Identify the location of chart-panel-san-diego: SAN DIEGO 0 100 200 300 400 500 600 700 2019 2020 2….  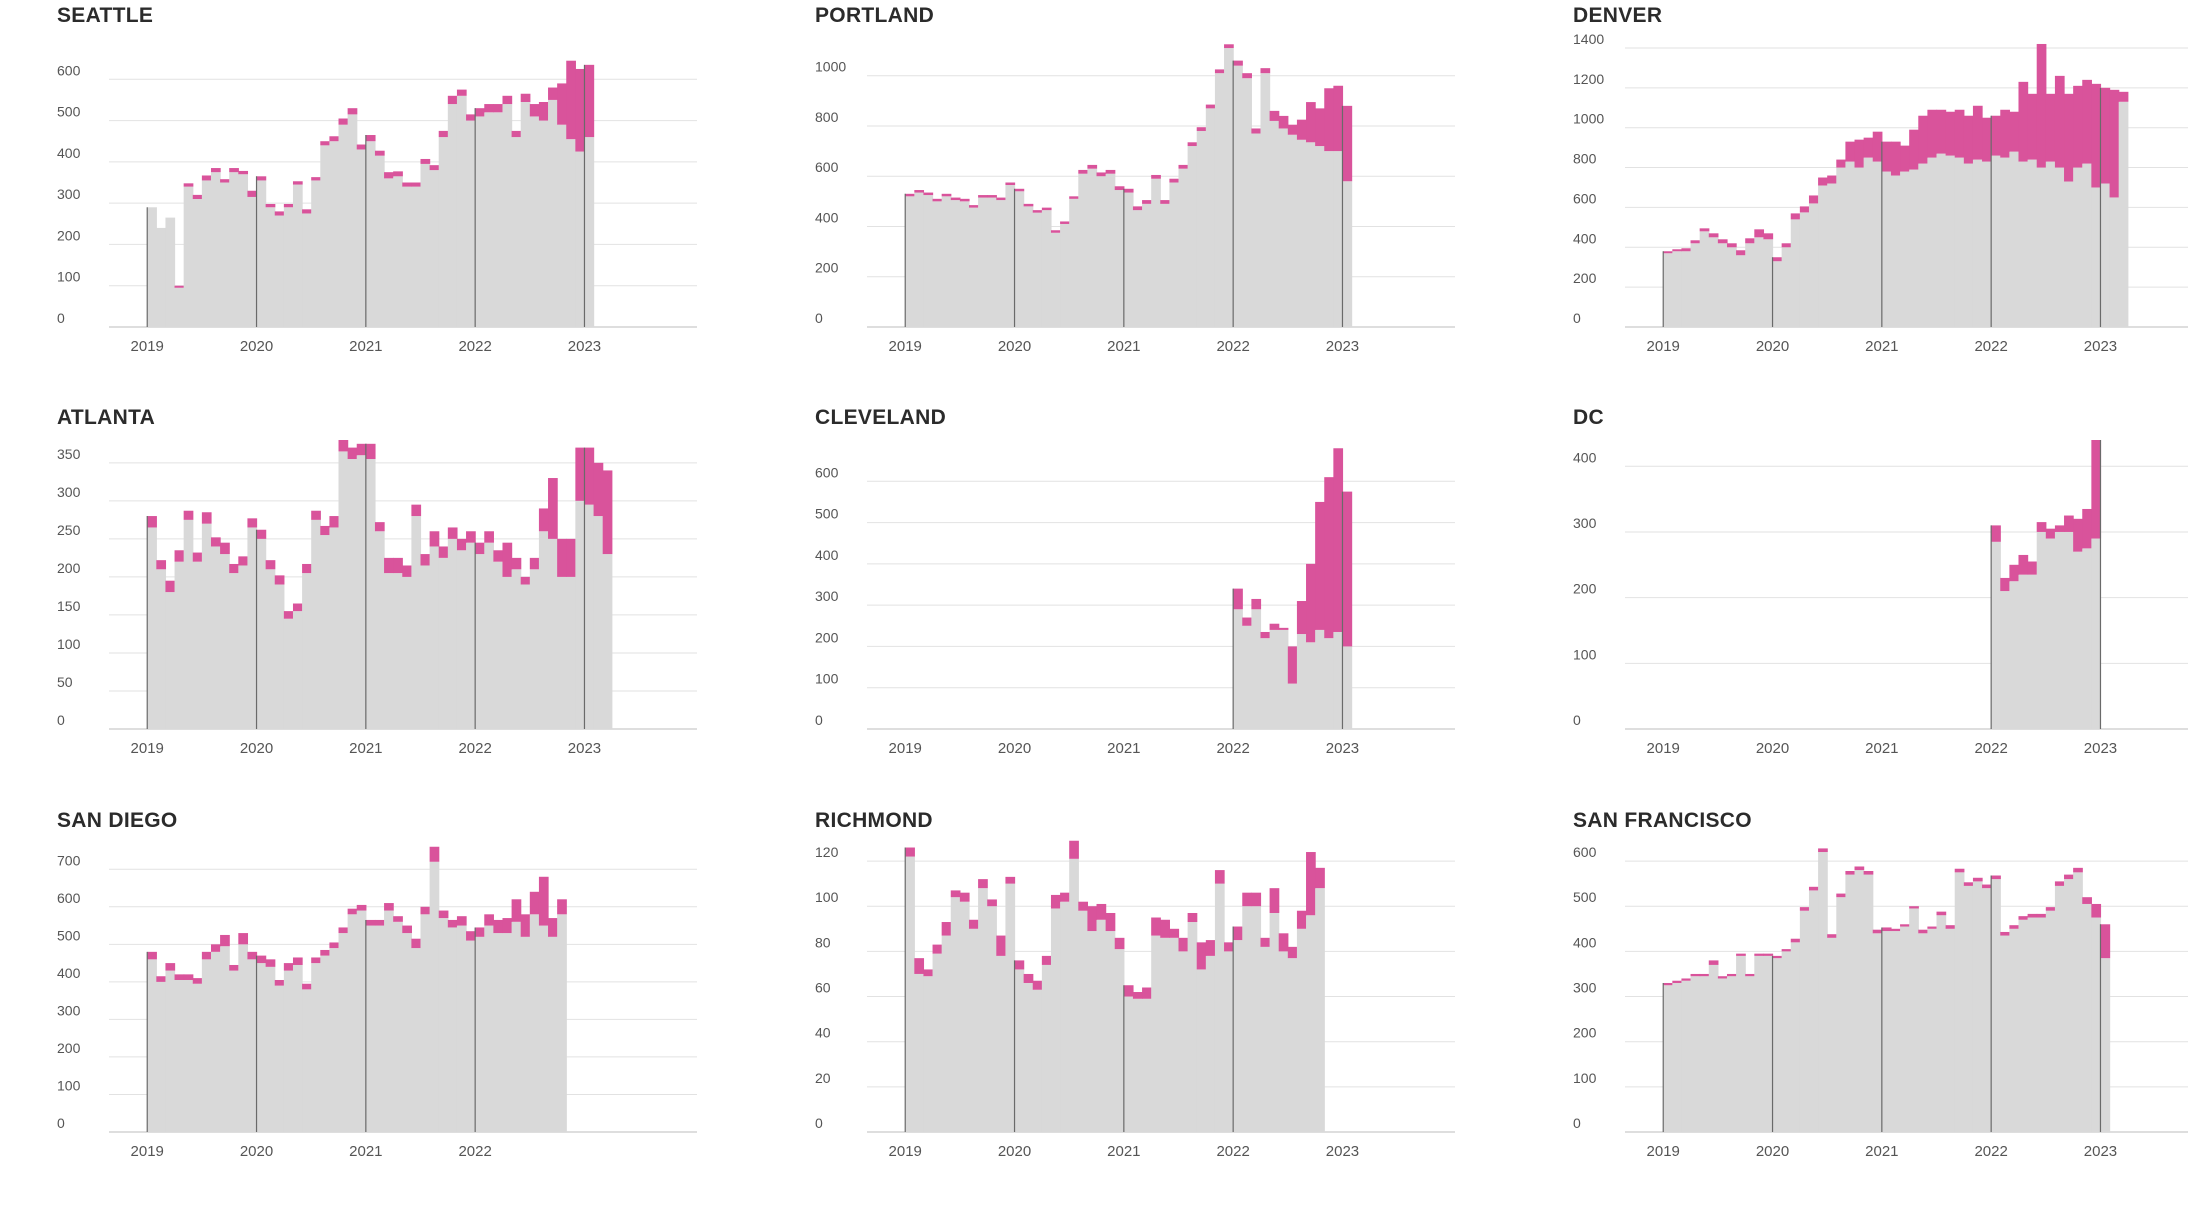
(377, 1005).